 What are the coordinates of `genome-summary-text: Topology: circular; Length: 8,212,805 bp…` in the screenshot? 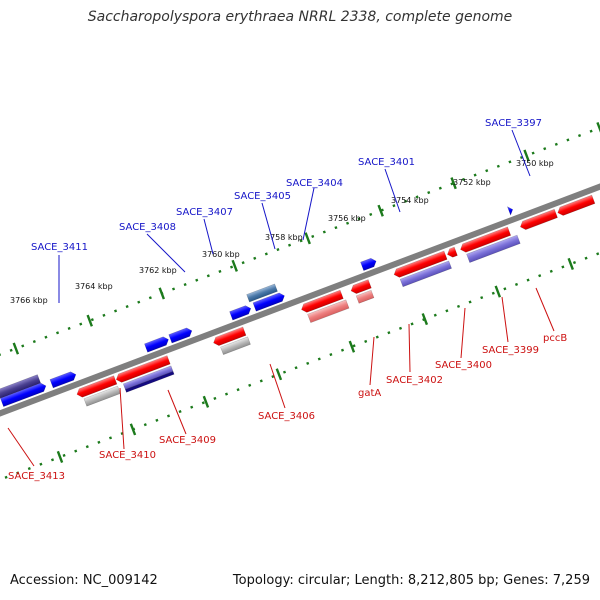 It's located at (411, 580).